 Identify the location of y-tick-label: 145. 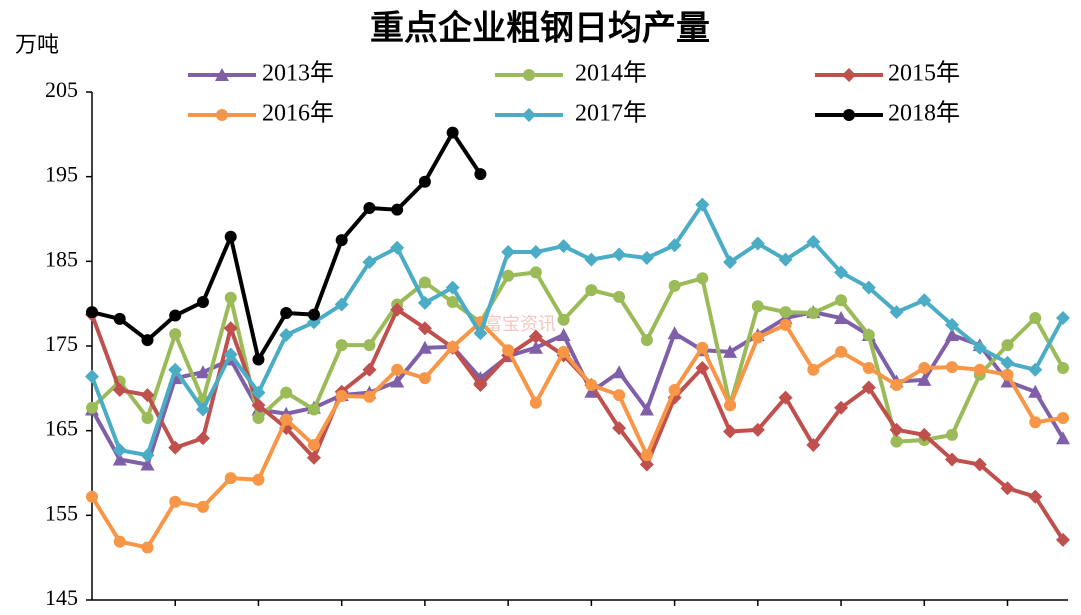
(61, 597).